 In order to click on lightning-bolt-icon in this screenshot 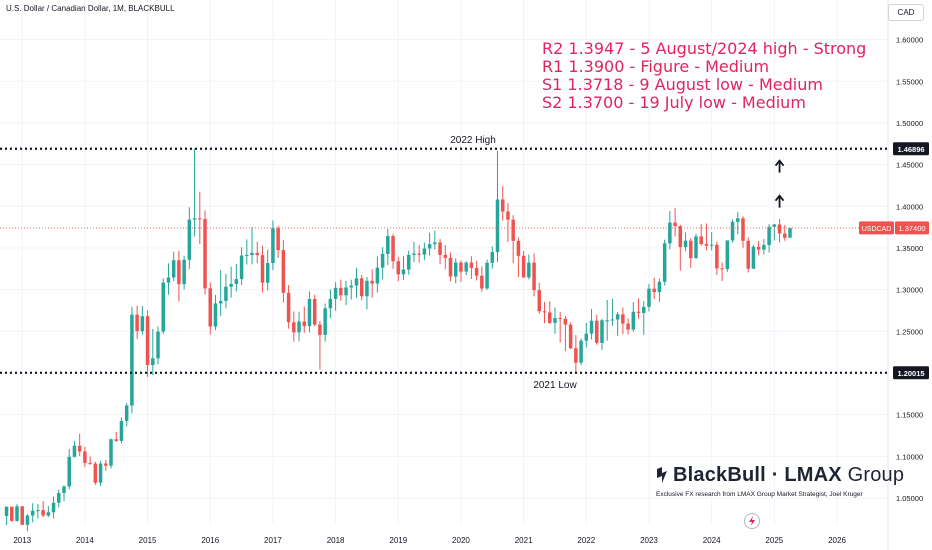, I will do `click(752, 521)`.